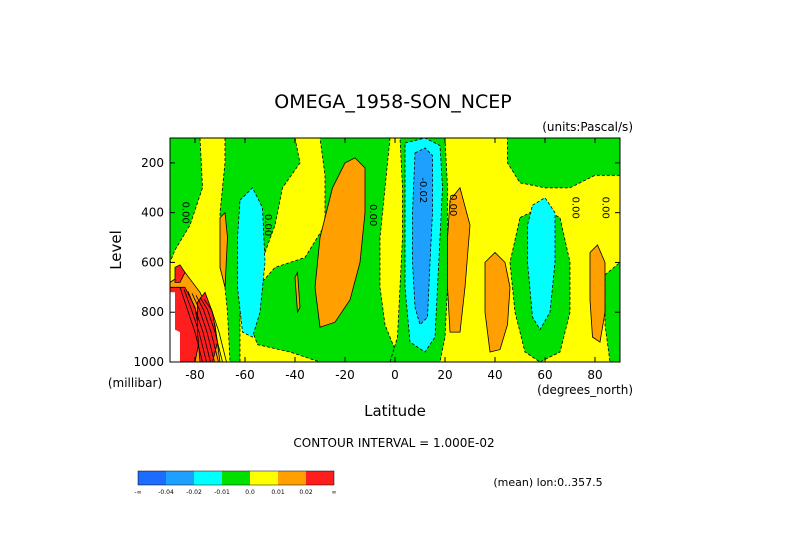 The height and width of the screenshot is (558, 789). What do you see at coordinates (137, 492) in the screenshot?
I see `colorbar-label: -∞` at bounding box center [137, 492].